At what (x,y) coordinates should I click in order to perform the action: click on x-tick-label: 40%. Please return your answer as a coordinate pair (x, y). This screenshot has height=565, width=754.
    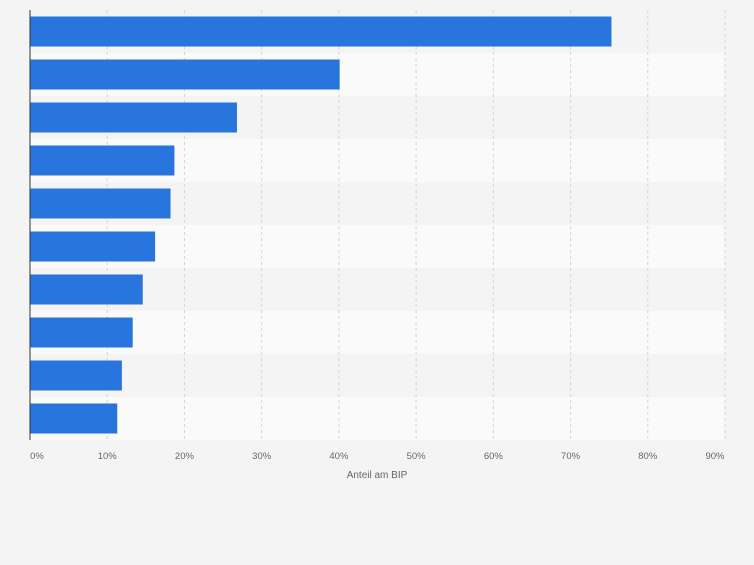
    Looking at the image, I should click on (339, 456).